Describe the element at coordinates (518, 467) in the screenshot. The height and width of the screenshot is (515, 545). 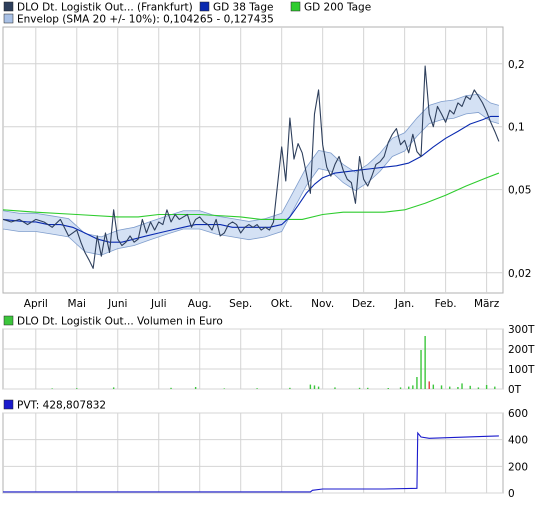
I see `pvt-y-tick-label: 200` at that location.